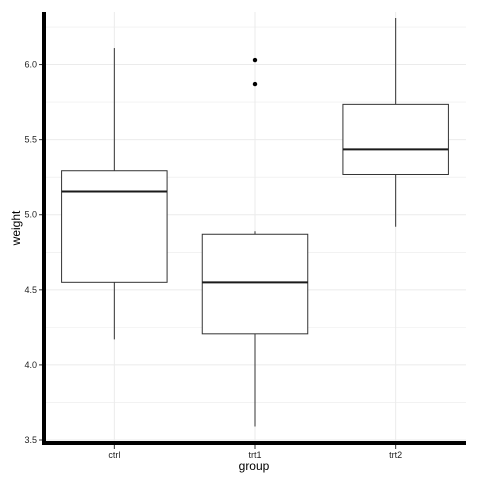 The height and width of the screenshot is (480, 480). Describe the element at coordinates (254, 455) in the screenshot. I see `x-tick-label: trt1` at that location.